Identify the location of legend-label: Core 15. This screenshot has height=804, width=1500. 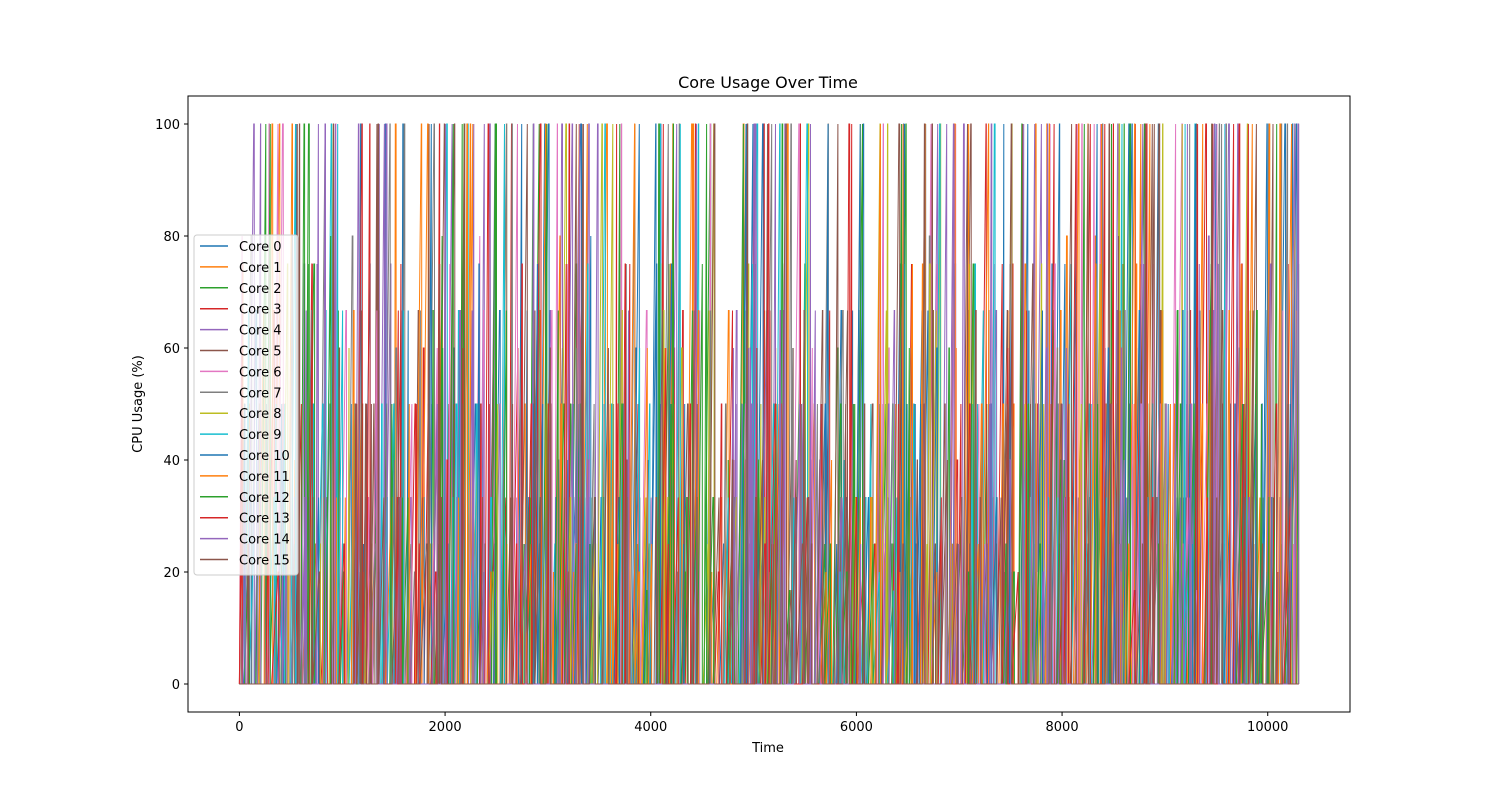
(264, 561).